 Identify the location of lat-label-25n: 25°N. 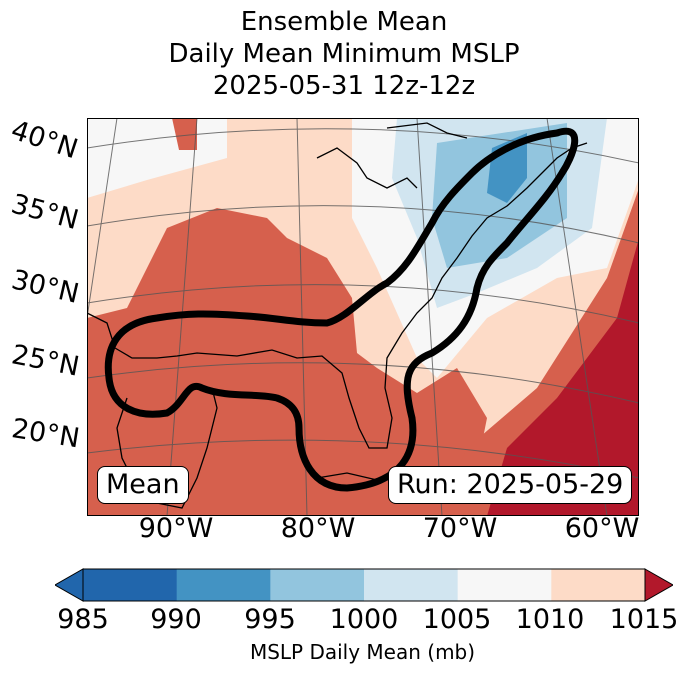
(45, 361).